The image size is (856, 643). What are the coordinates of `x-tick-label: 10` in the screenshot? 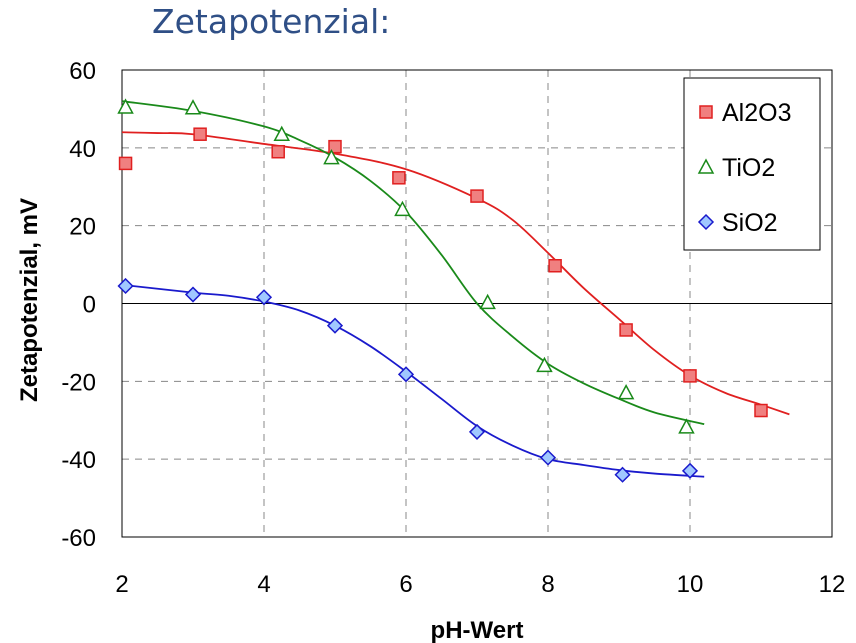 It's located at (690, 584).